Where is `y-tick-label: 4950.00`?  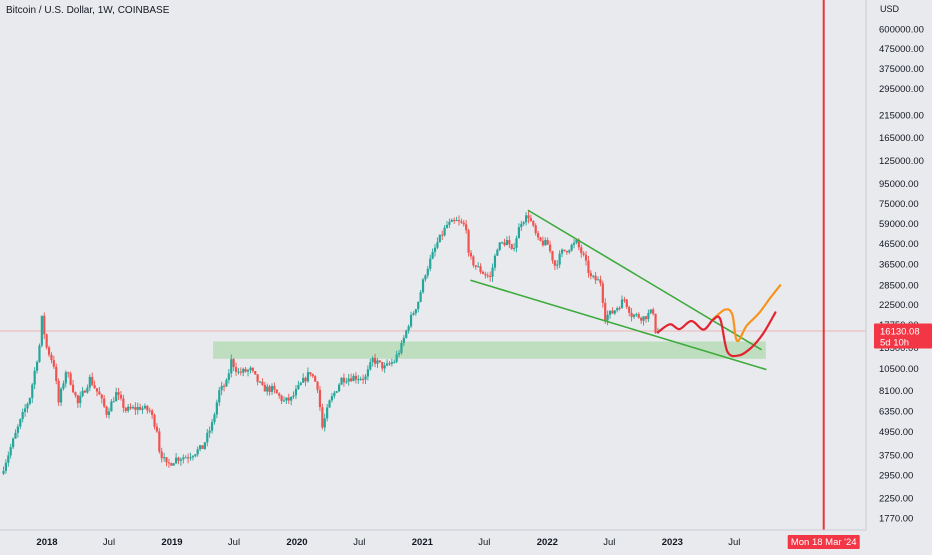
y-tick-label: 4950.00 is located at coordinates (896, 432).